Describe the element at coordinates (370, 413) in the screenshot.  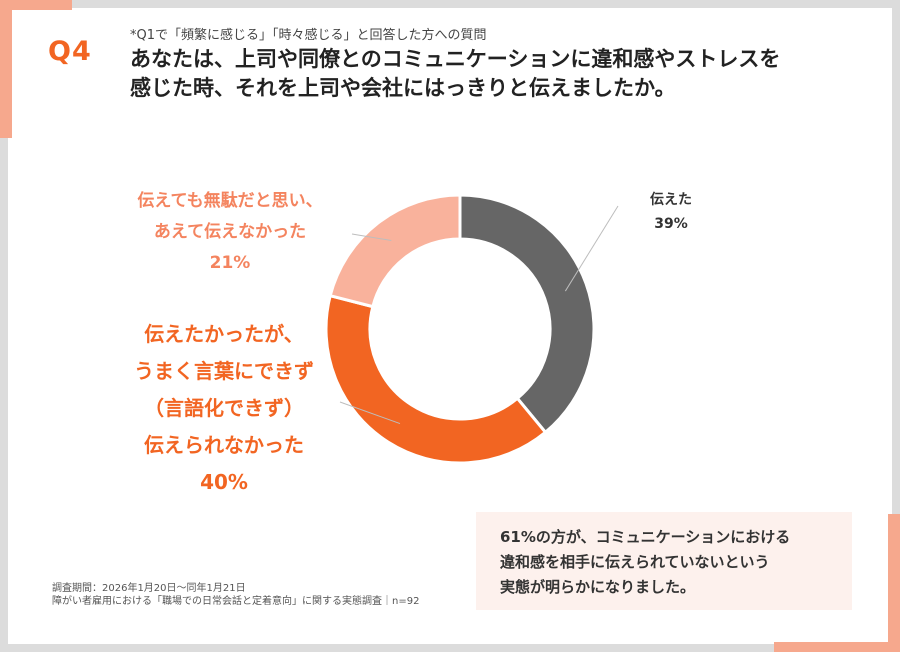
I see `leader-could-not` at that location.